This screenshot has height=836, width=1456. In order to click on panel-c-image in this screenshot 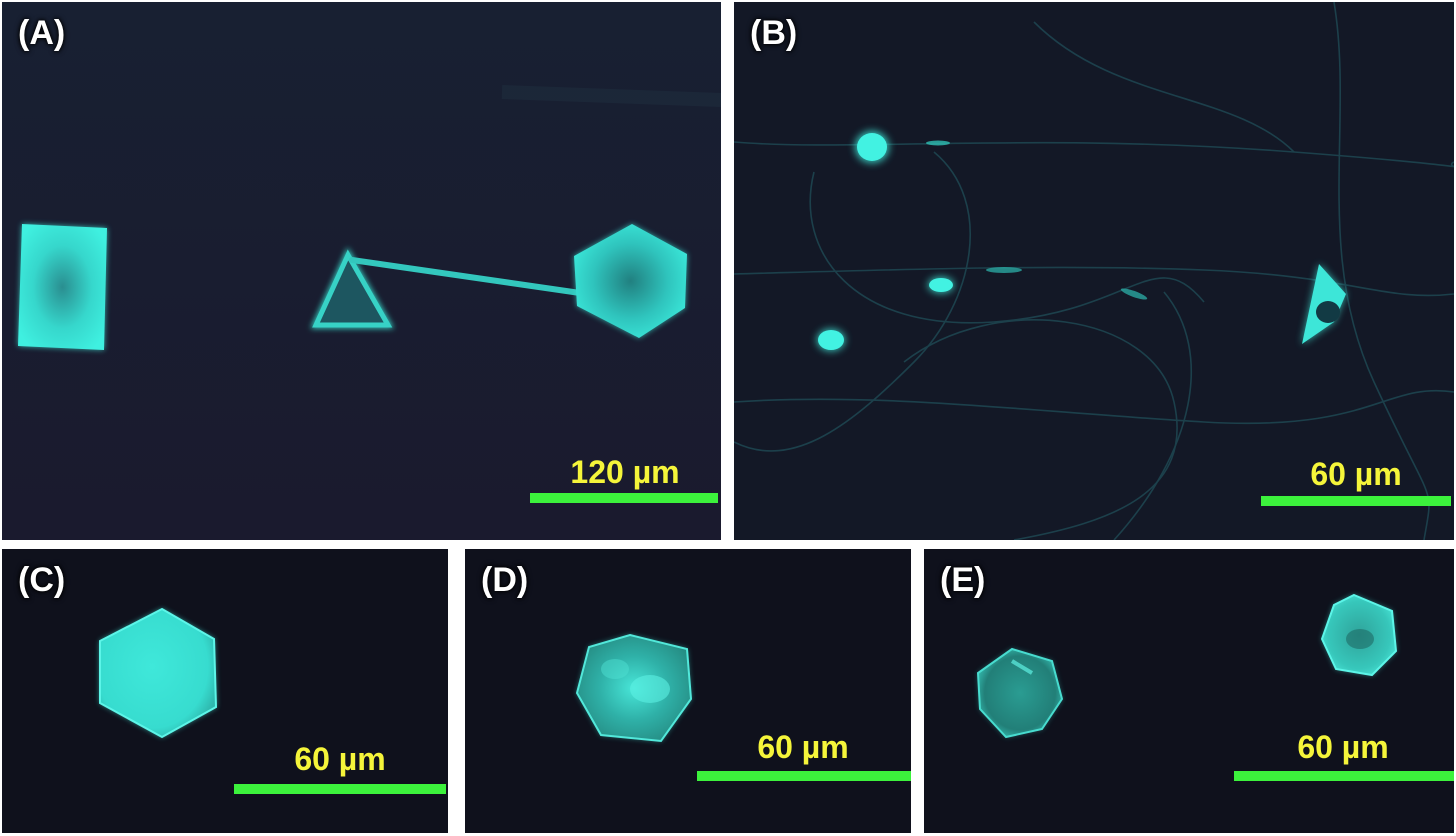, I will do `click(225, 691)`.